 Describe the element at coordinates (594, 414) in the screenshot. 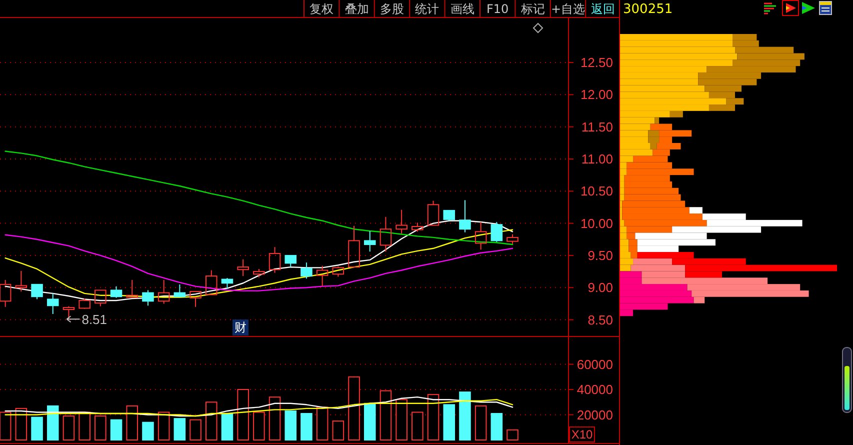

I see `y-tick-label: 20000` at that location.